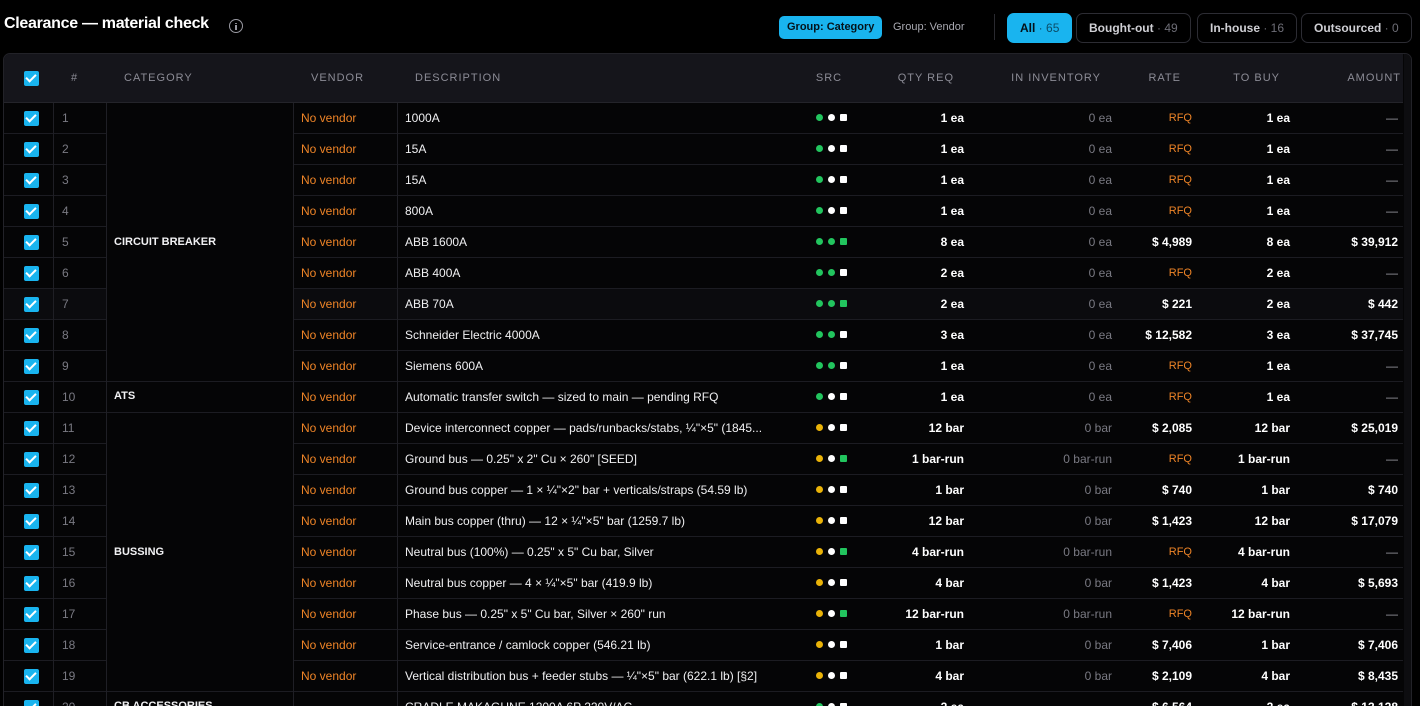  What do you see at coordinates (236, 26) in the screenshot?
I see `info-icon` at bounding box center [236, 26].